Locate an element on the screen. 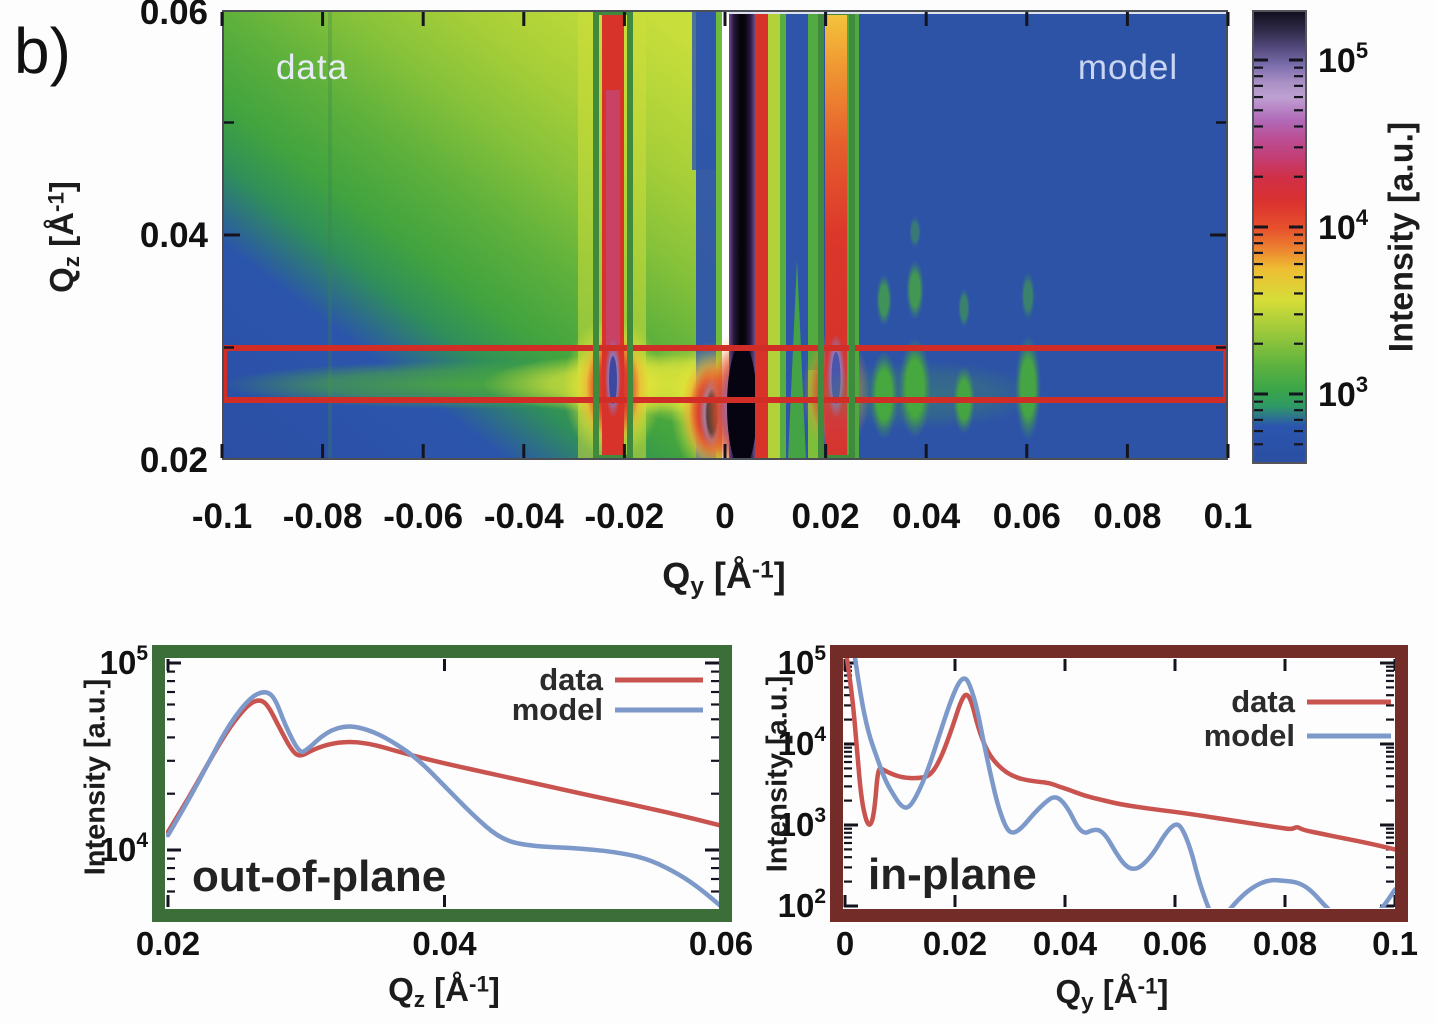 The height and width of the screenshot is (1024, 1436). out-of-plane-x-axis-title: Qz [Å-1] is located at coordinates (444, 992).